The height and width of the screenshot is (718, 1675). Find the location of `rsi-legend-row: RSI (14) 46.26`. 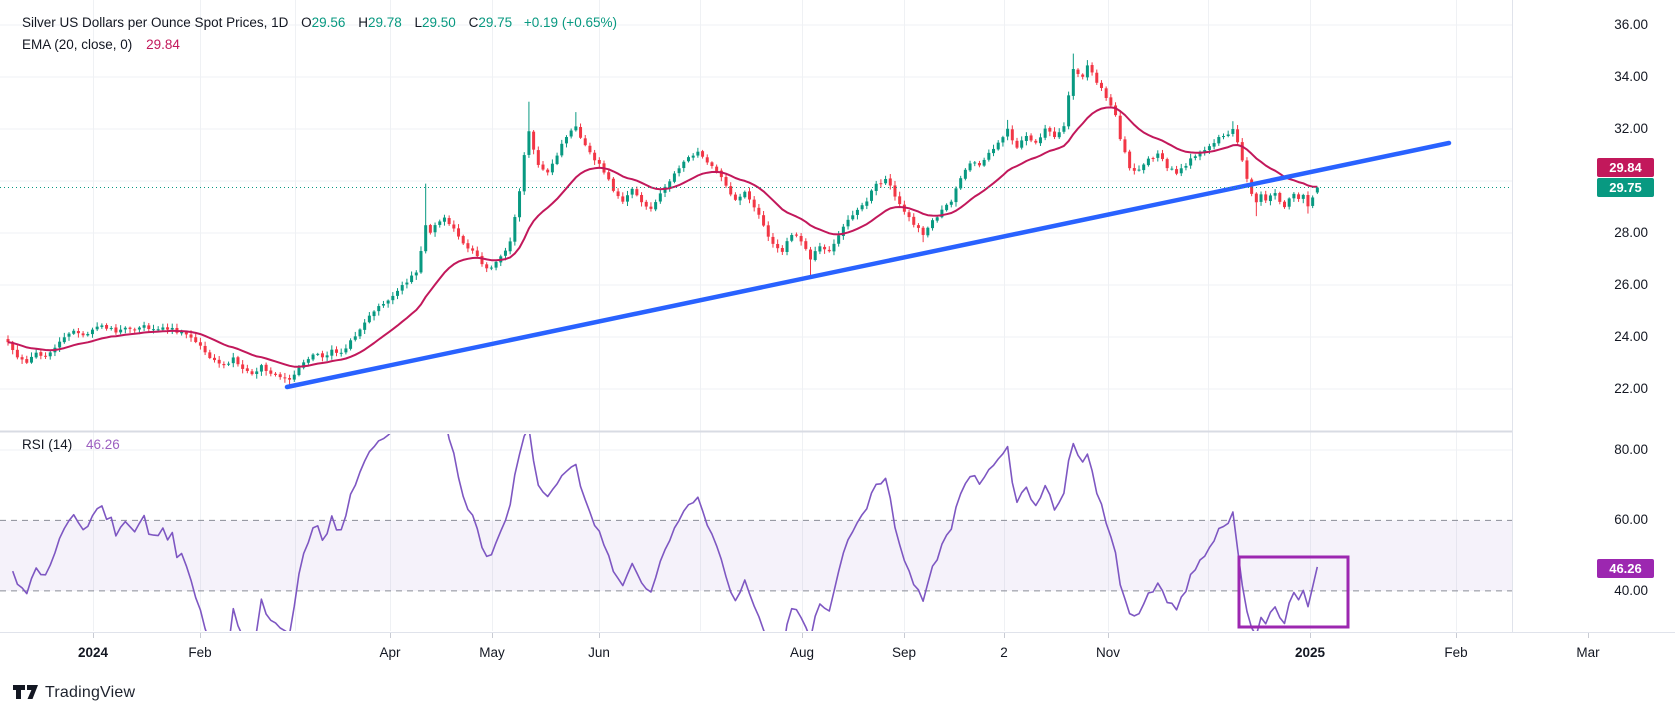

rsi-legend-row: RSI (14) 46.26 is located at coordinates (71, 444).